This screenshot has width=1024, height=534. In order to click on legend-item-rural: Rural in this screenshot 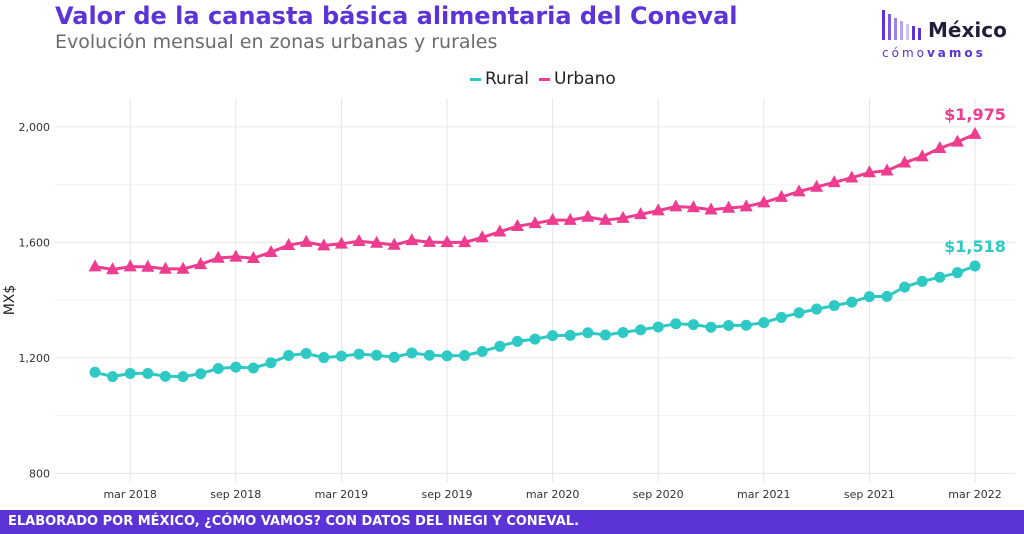, I will do `click(499, 79)`.